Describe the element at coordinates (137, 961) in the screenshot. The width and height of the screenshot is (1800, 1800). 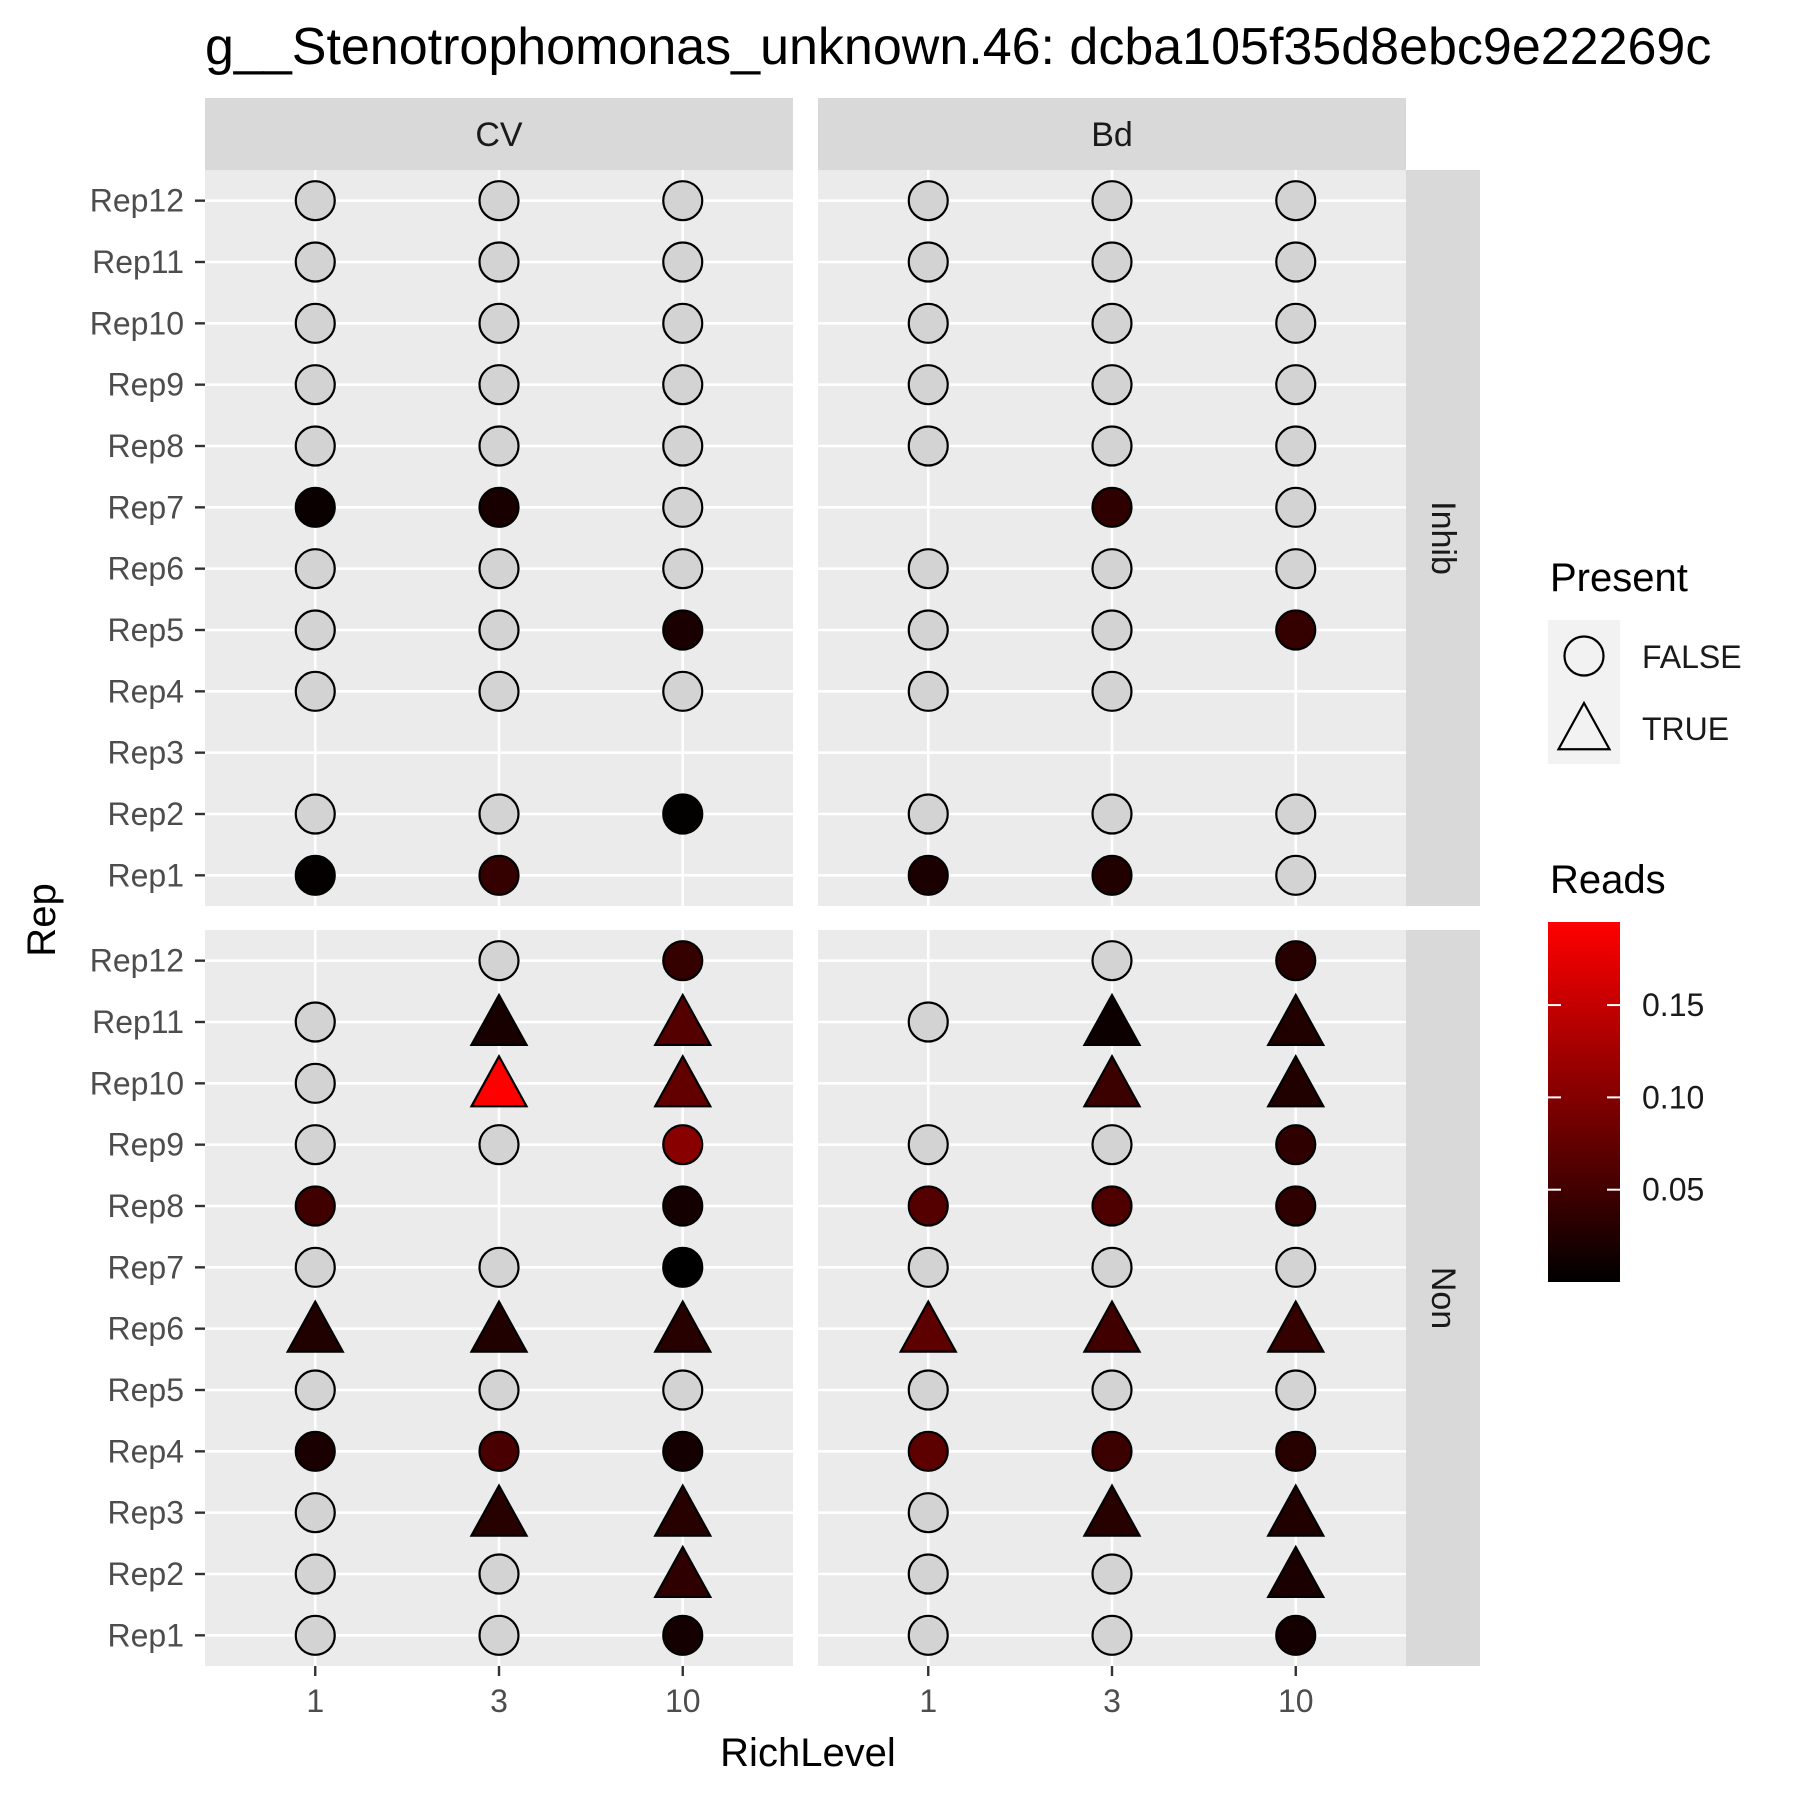
I see `y-tick-label-rep12: Rep12` at that location.